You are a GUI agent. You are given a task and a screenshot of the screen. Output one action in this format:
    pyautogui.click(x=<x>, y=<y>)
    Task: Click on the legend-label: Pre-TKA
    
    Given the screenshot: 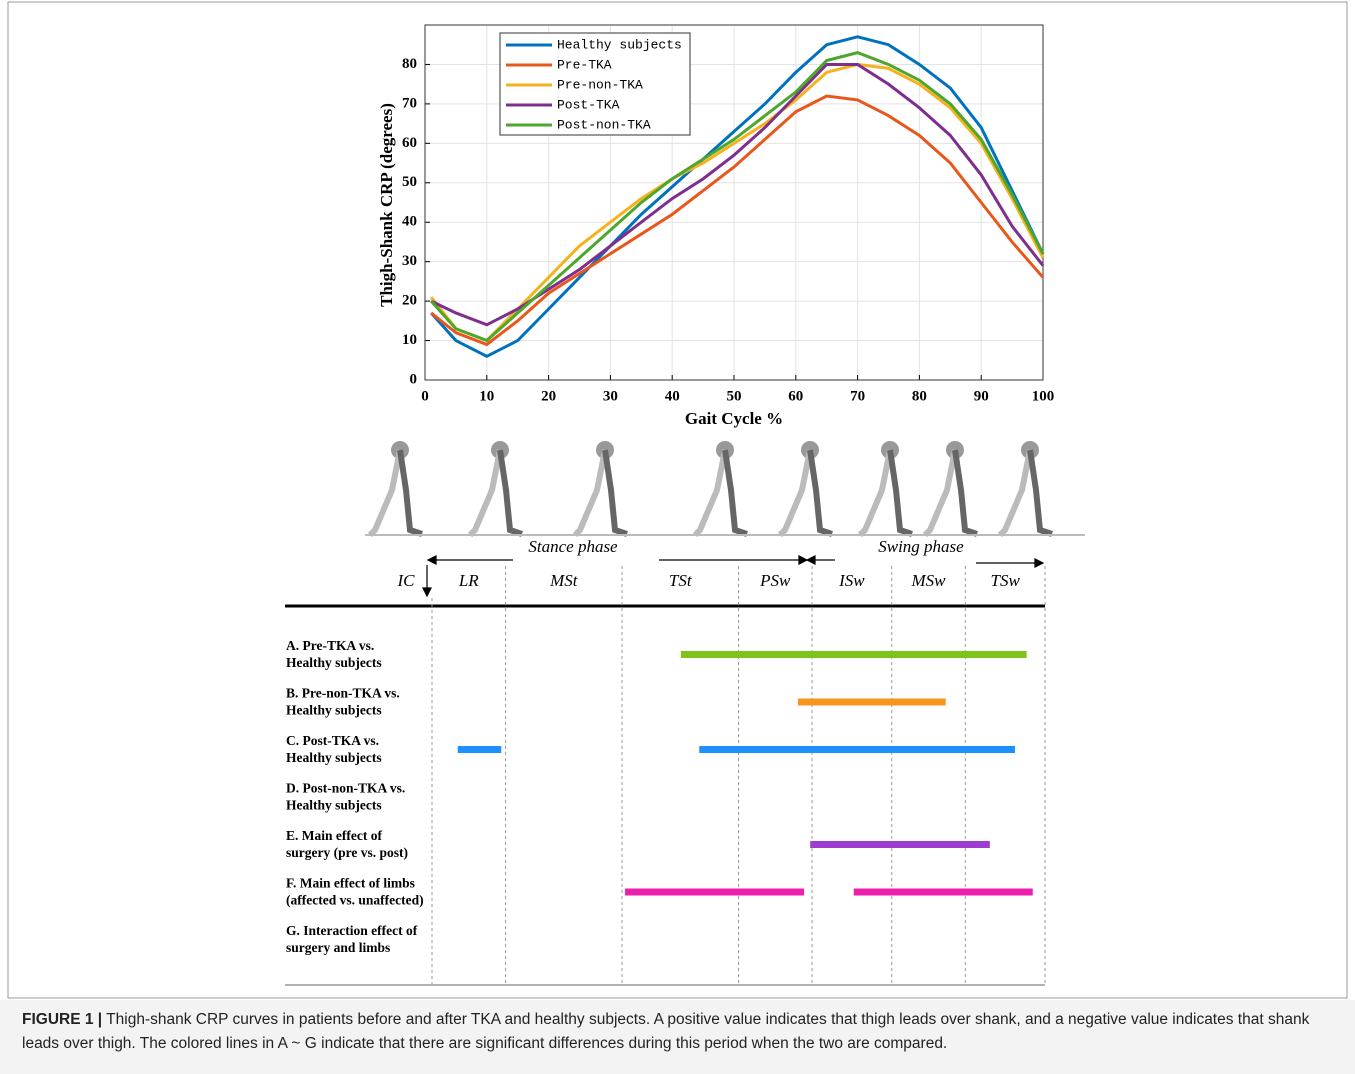 What is the action you would take?
    pyautogui.click(x=584, y=64)
    